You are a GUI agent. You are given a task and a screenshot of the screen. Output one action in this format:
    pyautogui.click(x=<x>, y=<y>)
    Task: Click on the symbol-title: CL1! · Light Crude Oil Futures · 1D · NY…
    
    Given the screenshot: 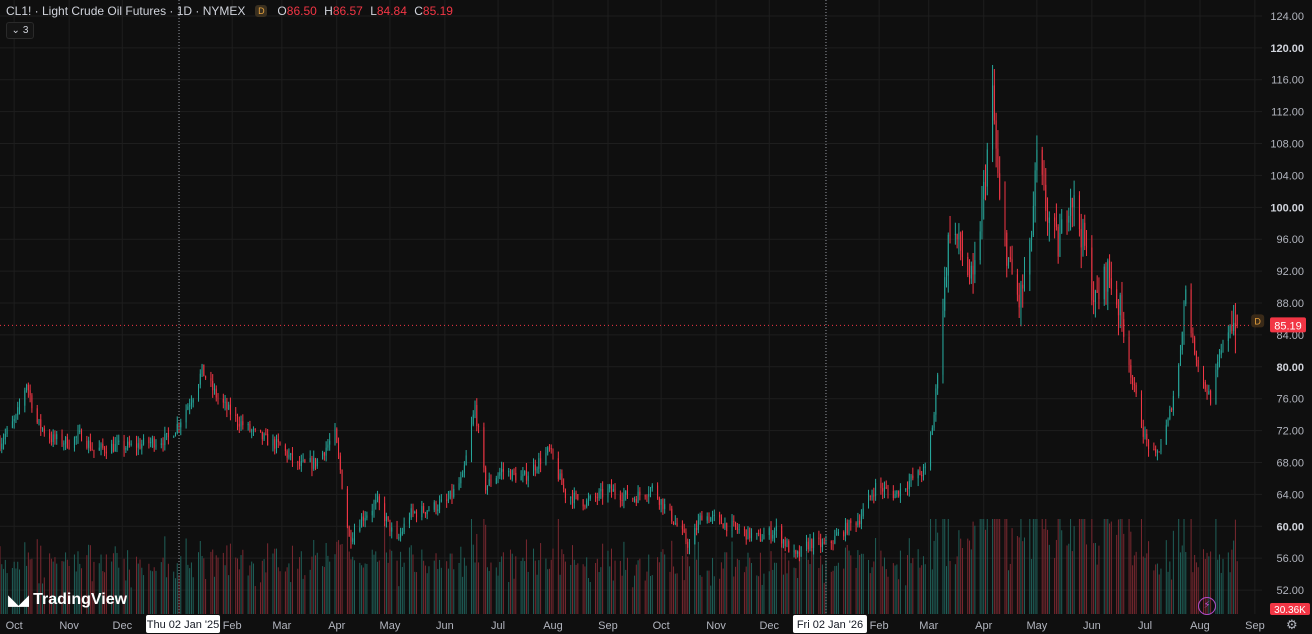 What is the action you would take?
    pyautogui.click(x=126, y=11)
    